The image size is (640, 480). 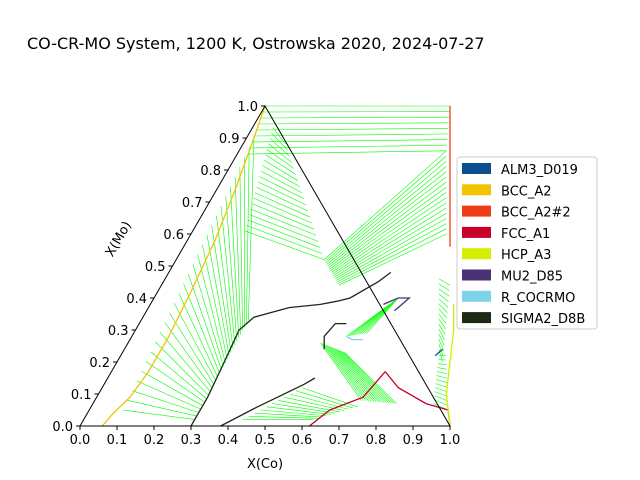 I want to click on x-tick-label: 1.0, so click(x=450, y=440).